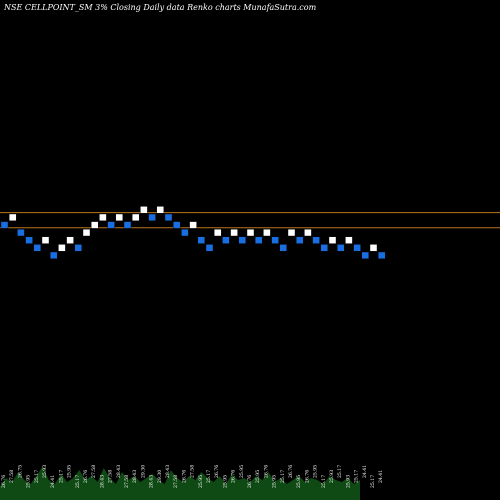 This screenshot has height=500, width=500. Describe the element at coordinates (20, 471) in the screenshot. I see `brick-label: 26.75` at that location.